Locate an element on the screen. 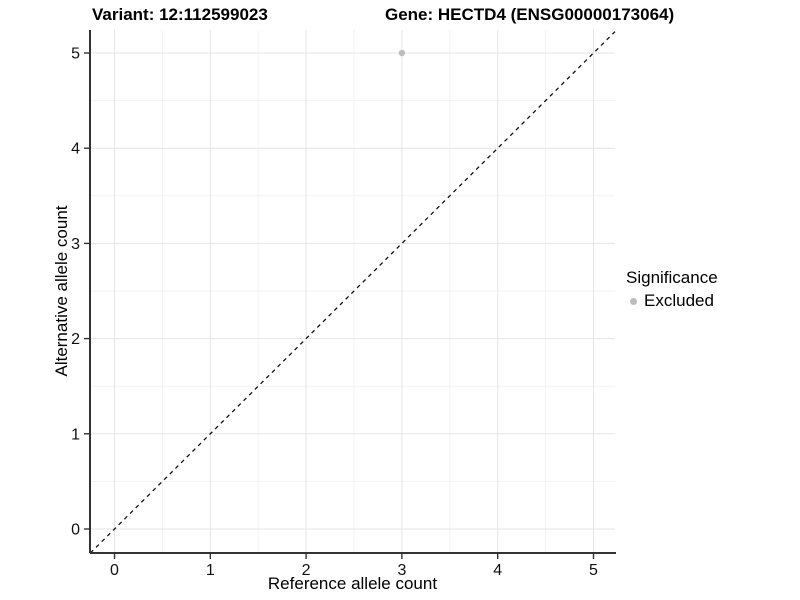 This screenshot has height=600, width=800. legend-item-excluded: Excluded is located at coordinates (672, 301).